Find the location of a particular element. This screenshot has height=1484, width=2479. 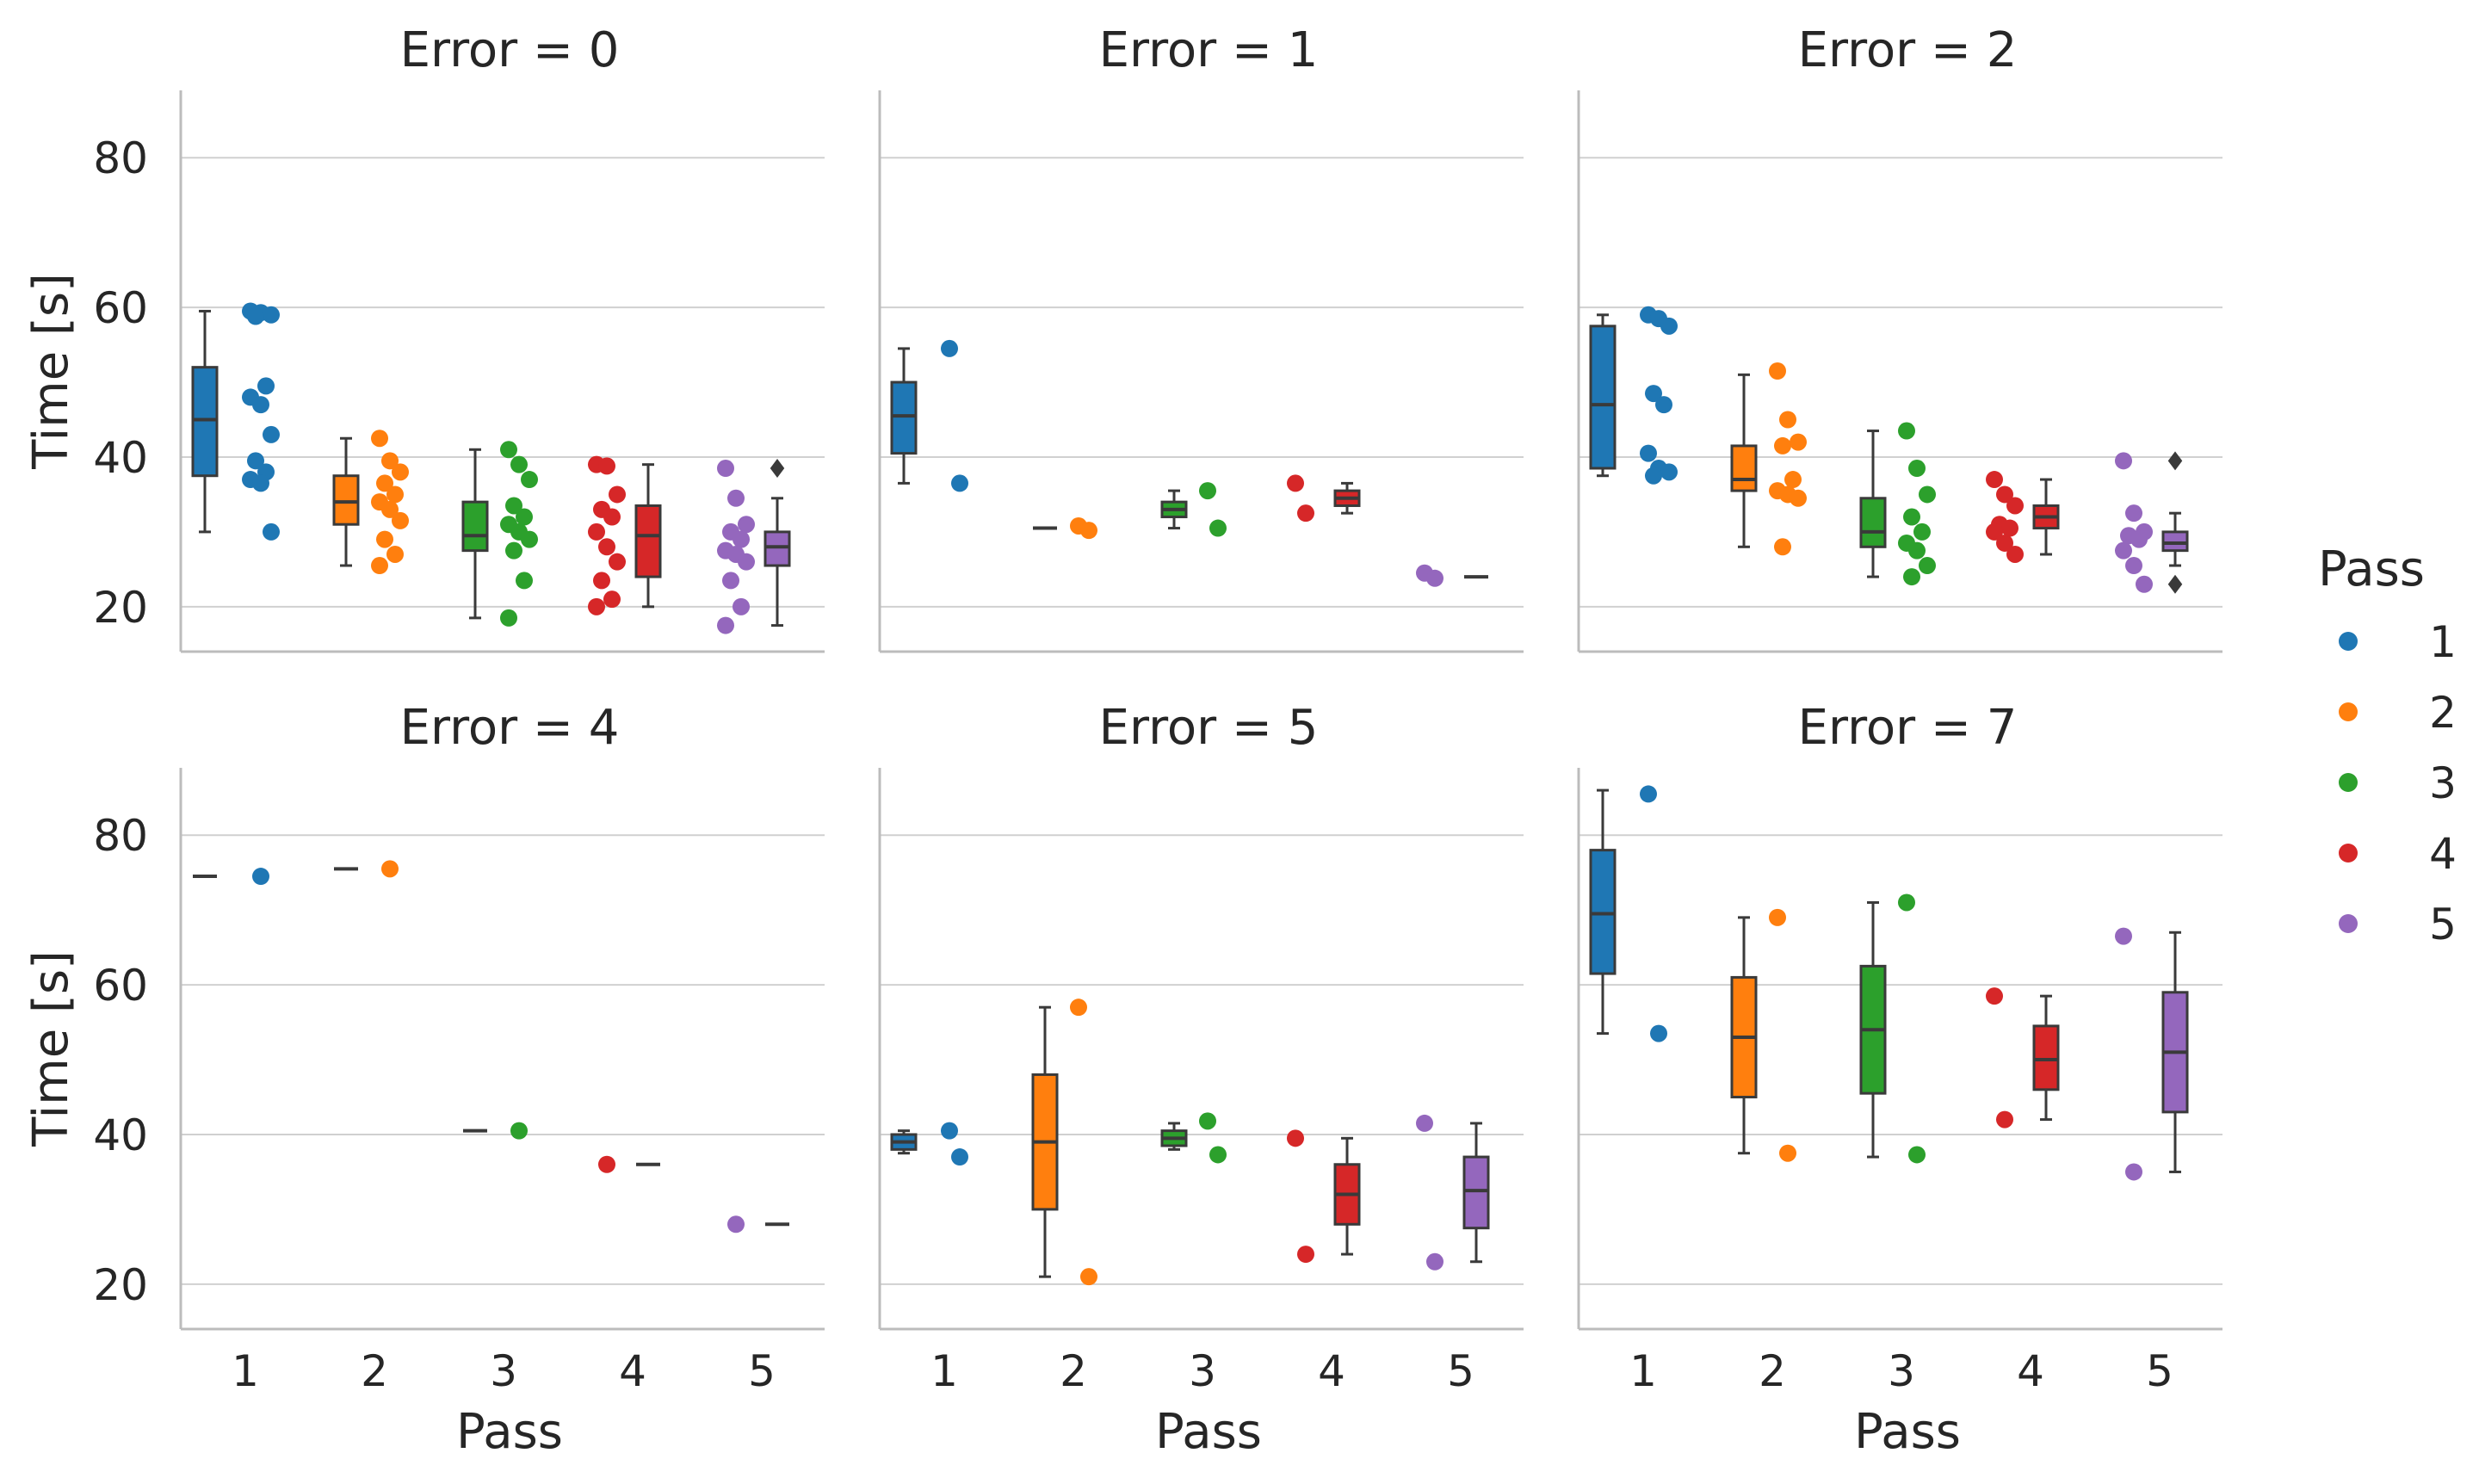

legend-label: 4 is located at coordinates (2443, 854).